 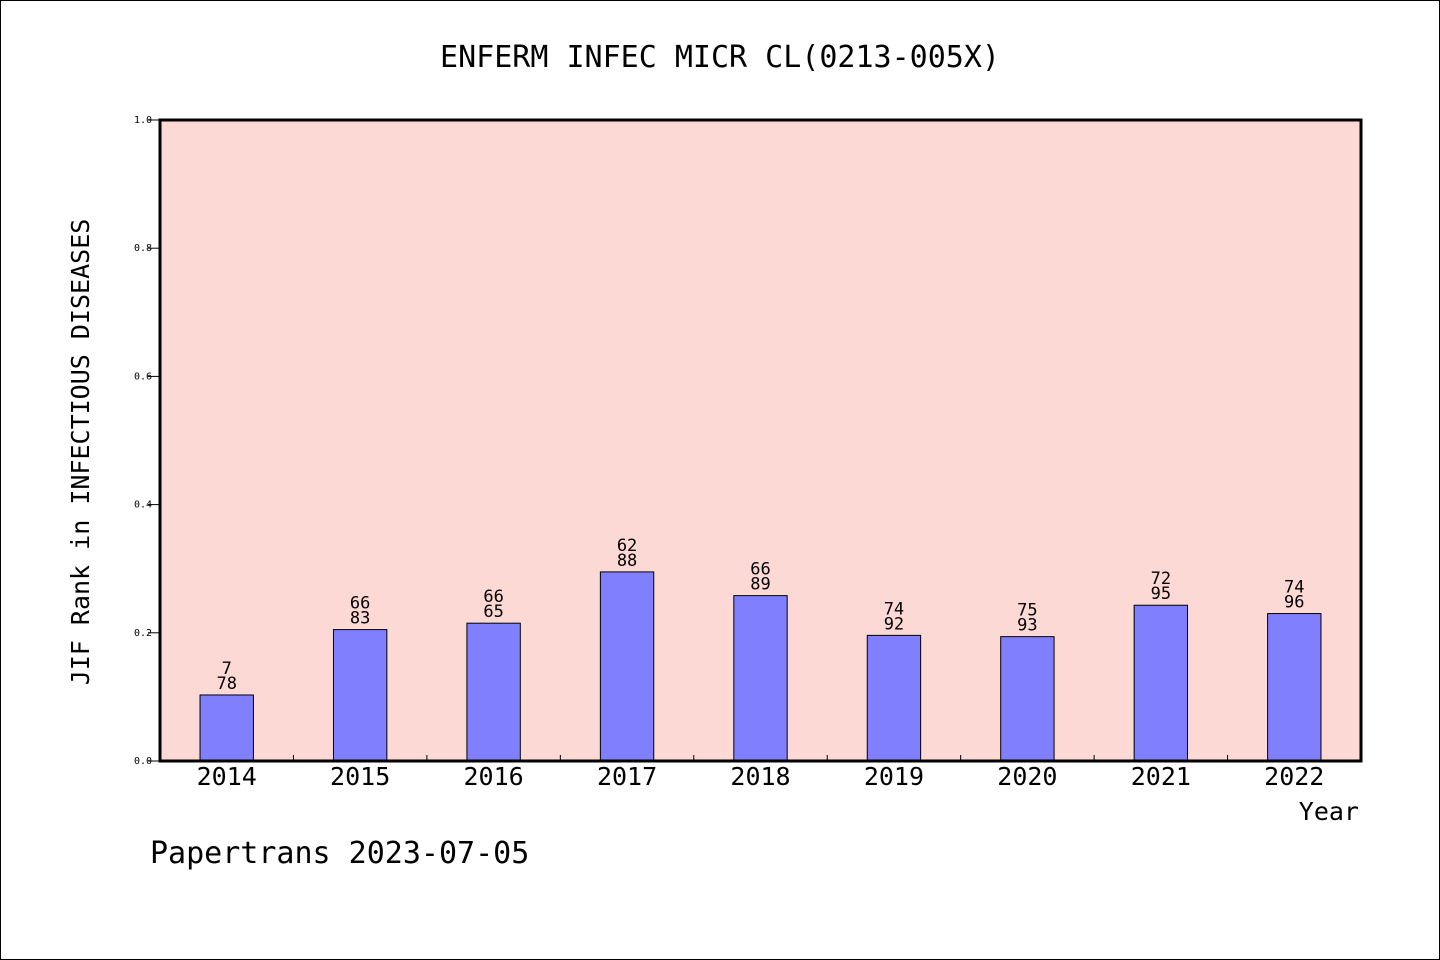 What do you see at coordinates (894, 698) in the screenshot?
I see `bar-2019` at bounding box center [894, 698].